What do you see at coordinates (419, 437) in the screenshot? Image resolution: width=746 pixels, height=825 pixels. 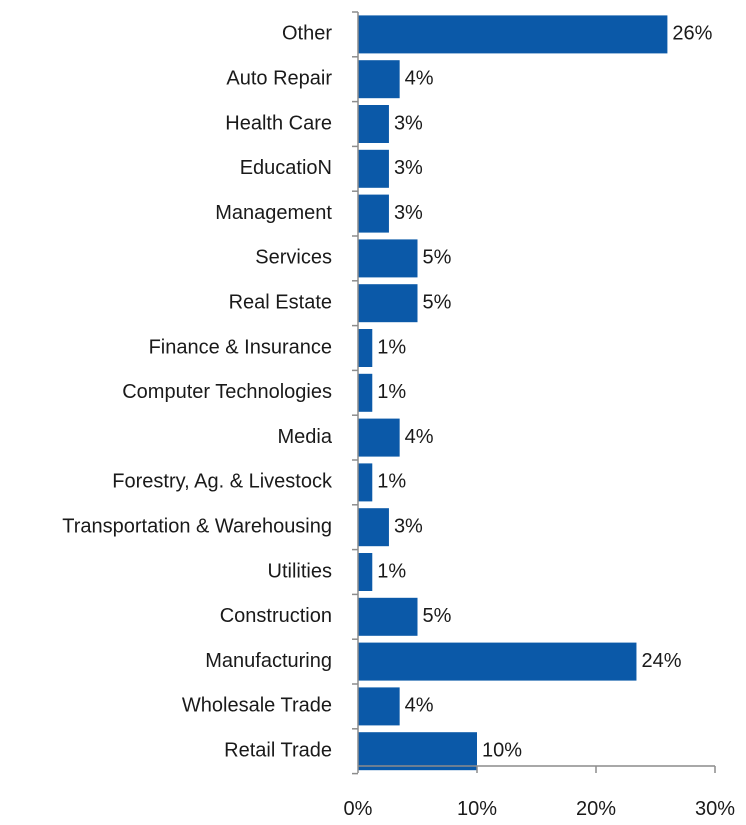 I see `value-label-9: 4%` at bounding box center [419, 437].